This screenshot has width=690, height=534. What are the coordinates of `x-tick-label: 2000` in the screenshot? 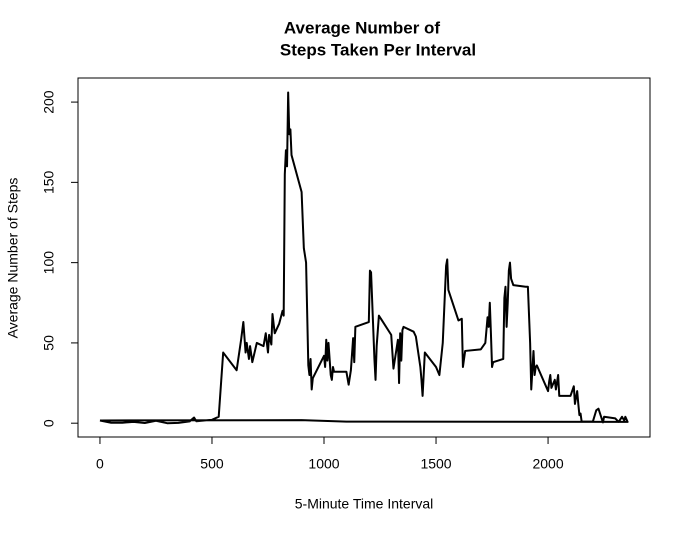 It's located at (547, 464).